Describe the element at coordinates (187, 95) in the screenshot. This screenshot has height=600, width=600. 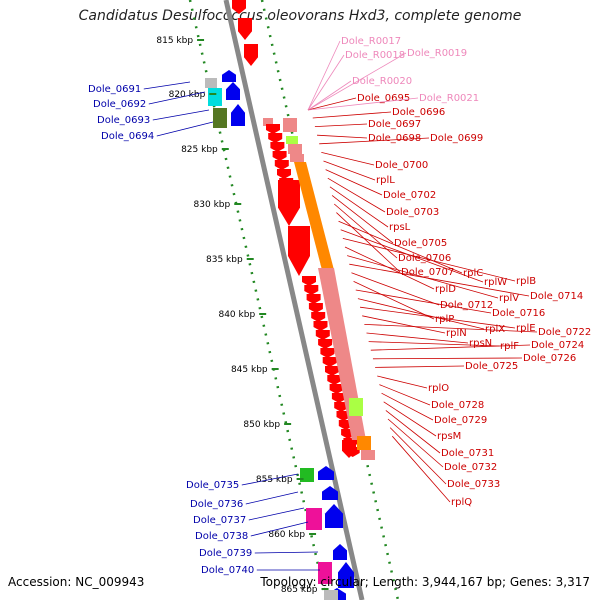
I see `scale-tick-label: 820 kbp` at that location.